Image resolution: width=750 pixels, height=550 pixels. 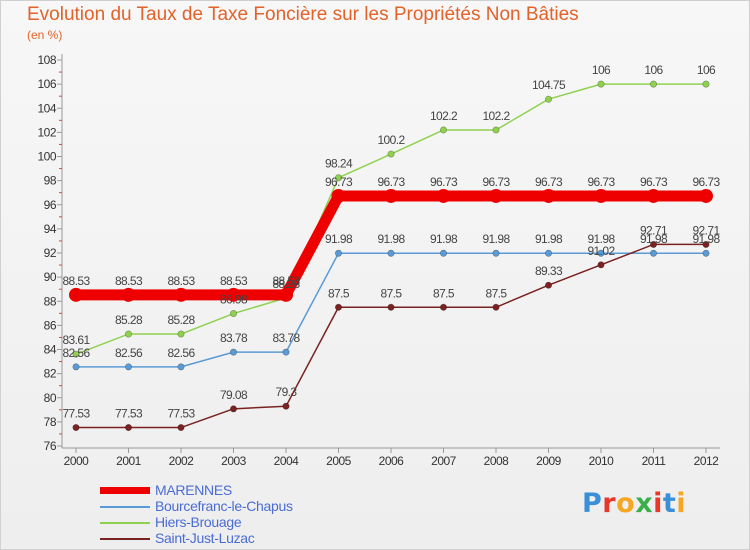 I want to click on x-tick-label: 2011, so click(x=654, y=461).